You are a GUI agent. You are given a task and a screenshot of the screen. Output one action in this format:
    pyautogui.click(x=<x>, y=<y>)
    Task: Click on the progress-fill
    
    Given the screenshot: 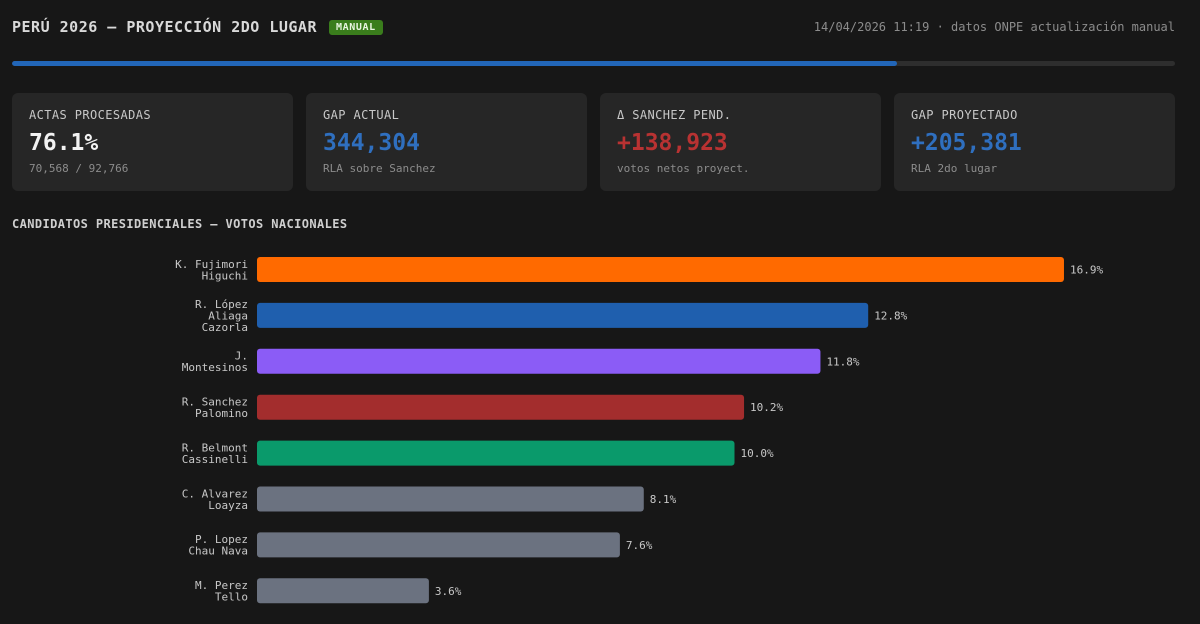 What is the action you would take?
    pyautogui.click(x=455, y=63)
    